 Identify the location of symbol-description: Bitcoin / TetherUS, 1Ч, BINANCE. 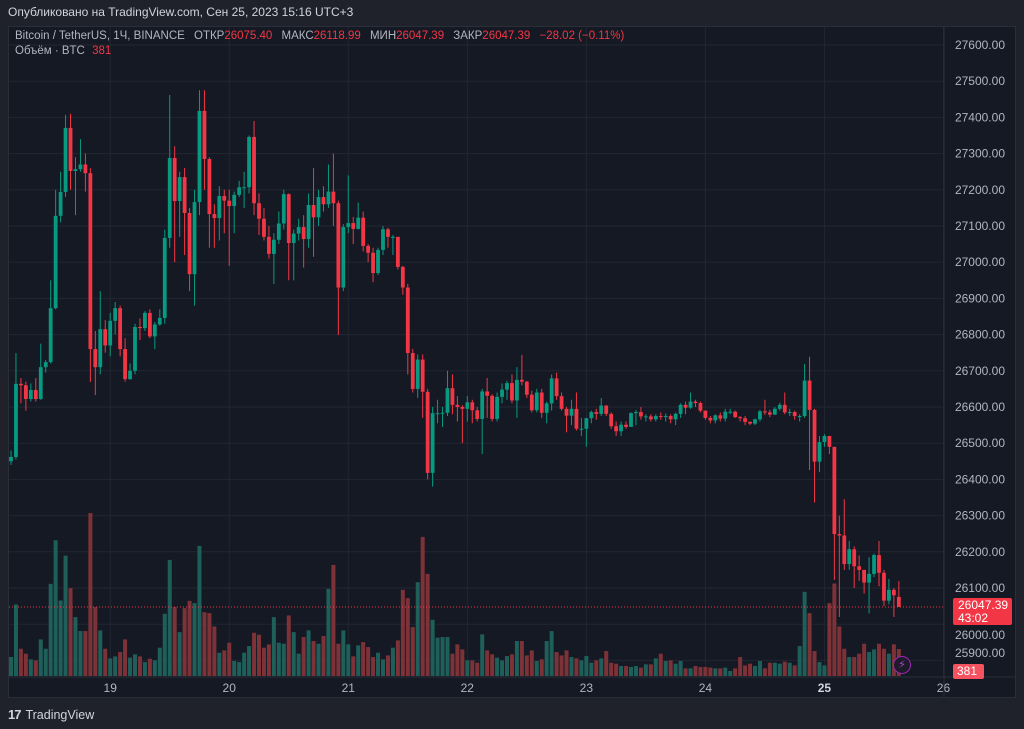
(100, 36).